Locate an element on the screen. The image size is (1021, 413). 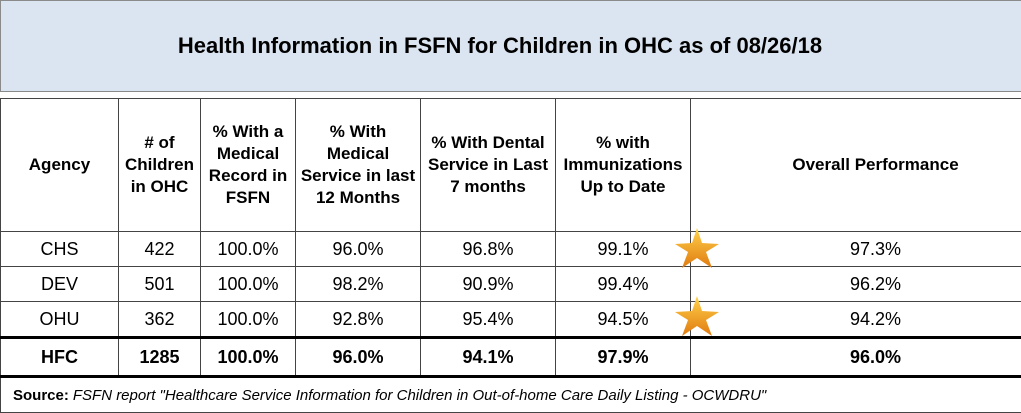
header-cell: Agency is located at coordinates (59, 165).